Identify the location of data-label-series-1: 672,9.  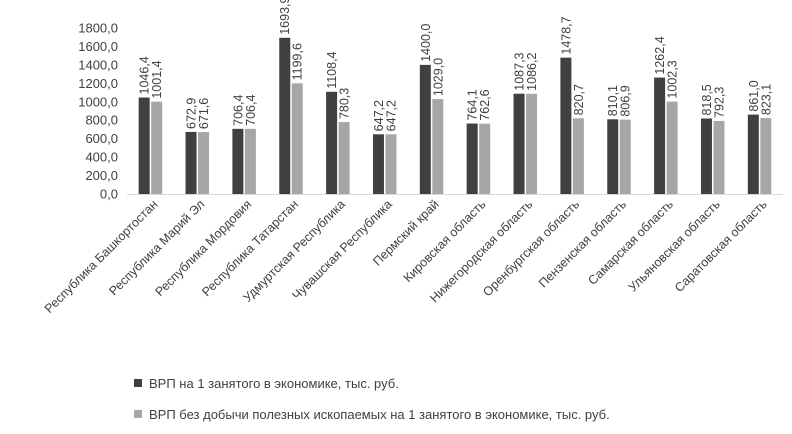
(192, 113).